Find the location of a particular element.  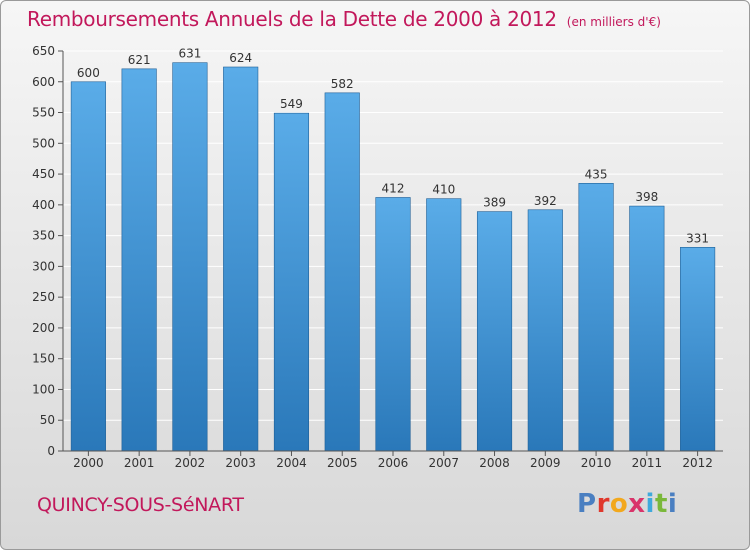

data-label: 412 is located at coordinates (393, 188).